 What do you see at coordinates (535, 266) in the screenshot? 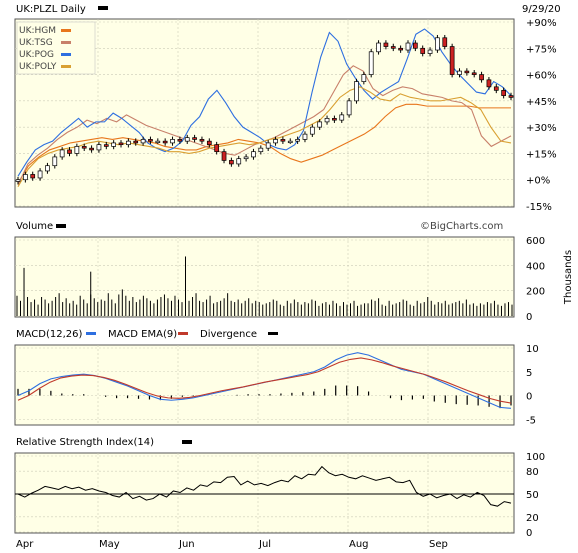
I see `y-axis-label: 400` at bounding box center [535, 266].